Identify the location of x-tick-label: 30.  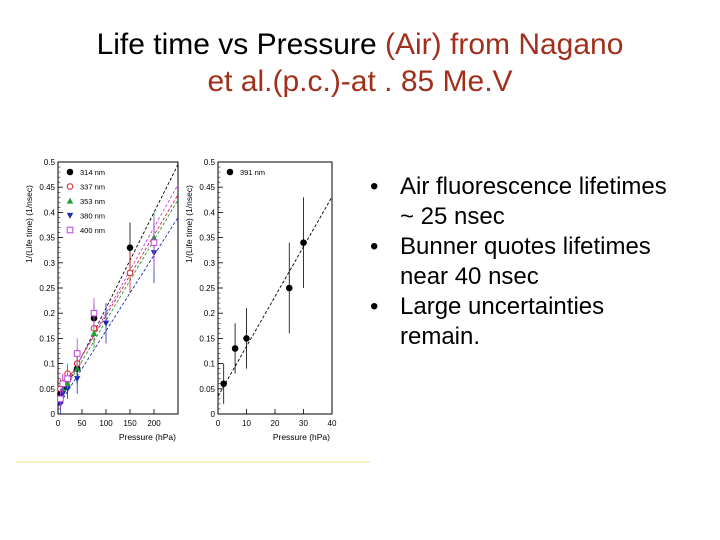
(303, 423).